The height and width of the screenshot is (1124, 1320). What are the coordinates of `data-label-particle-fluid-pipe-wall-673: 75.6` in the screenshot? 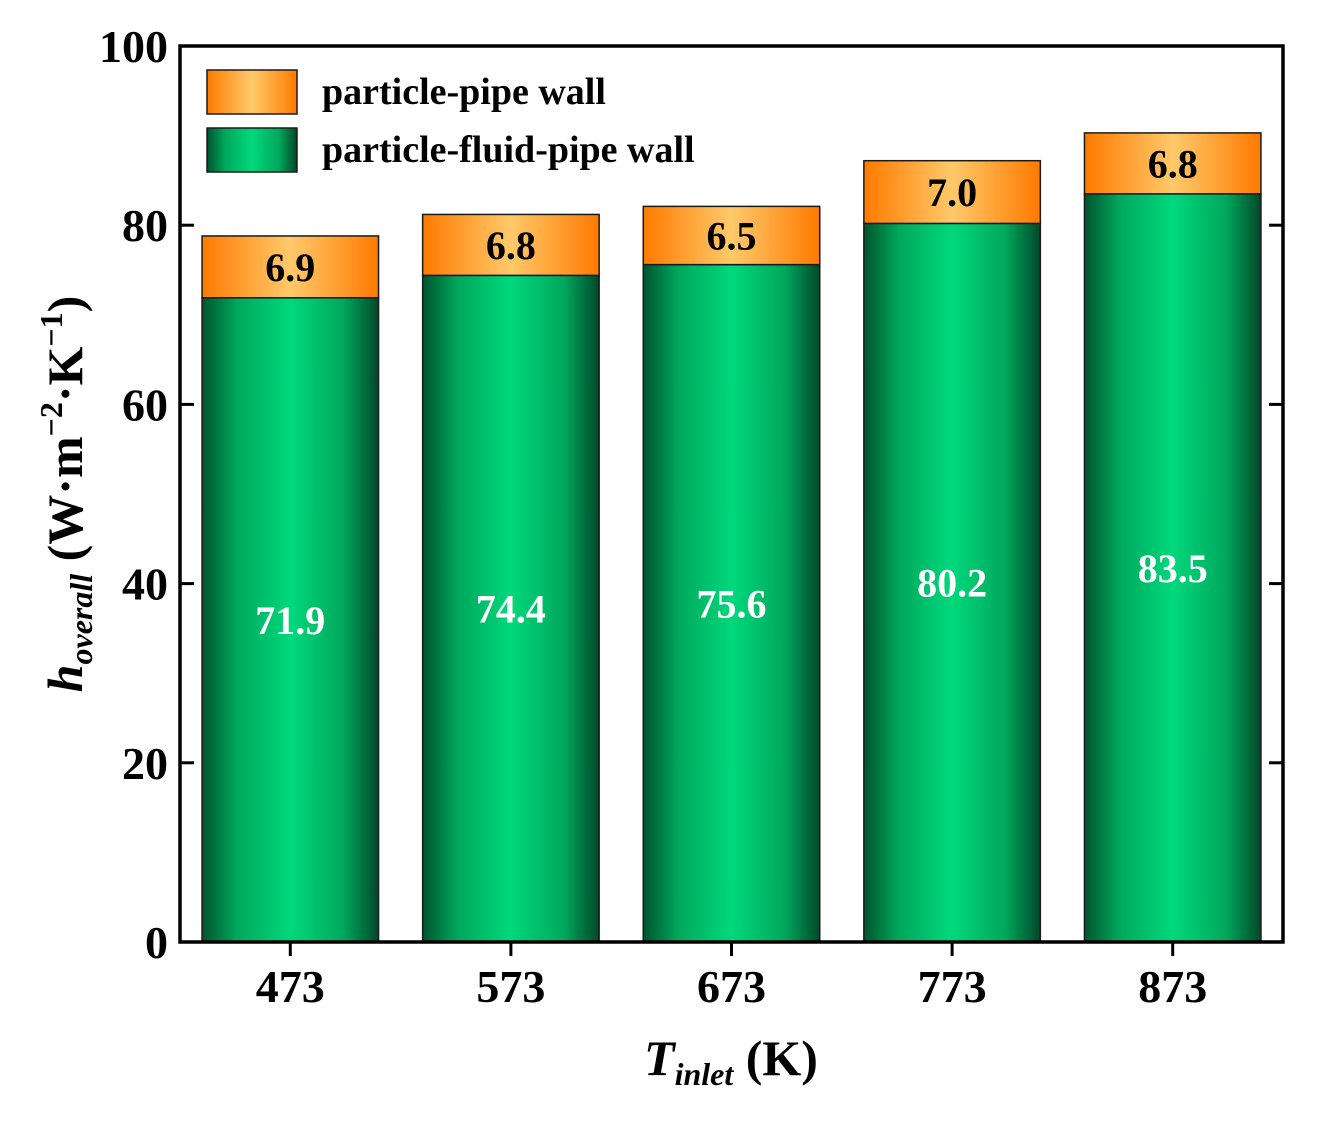 It's located at (732, 603).